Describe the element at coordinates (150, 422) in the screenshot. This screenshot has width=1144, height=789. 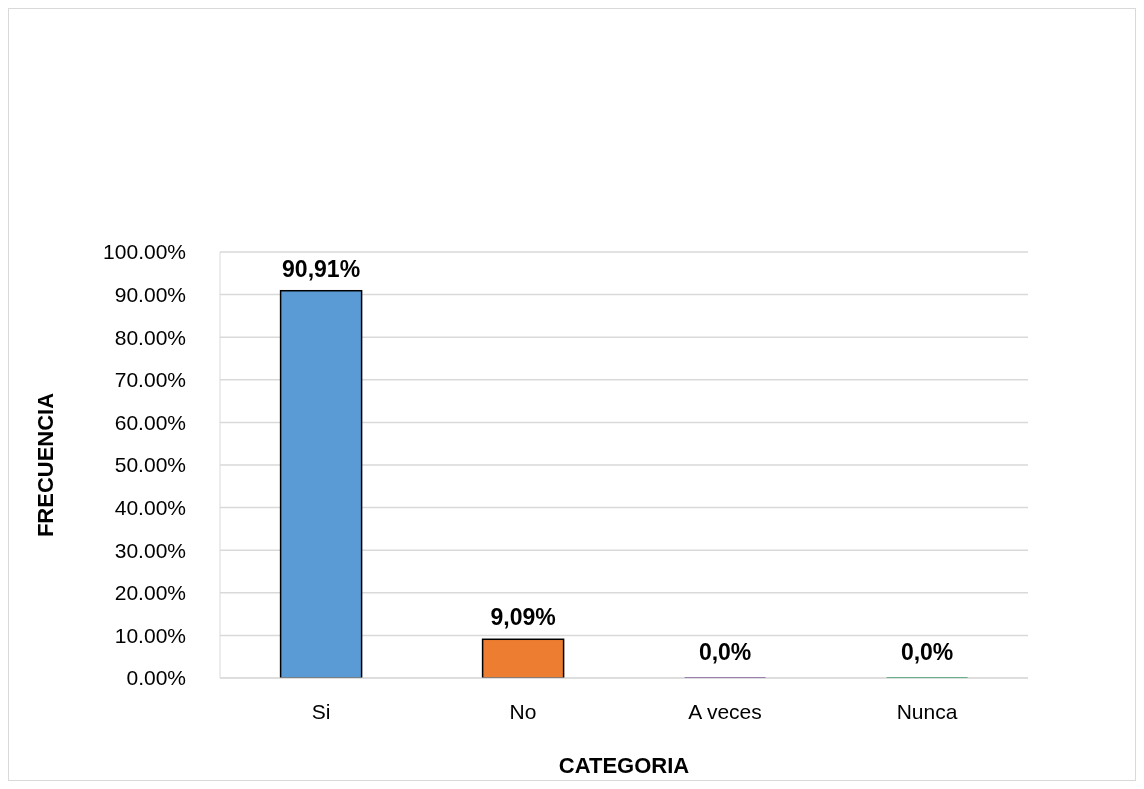
I see `y-tick-label: 60.00%` at that location.